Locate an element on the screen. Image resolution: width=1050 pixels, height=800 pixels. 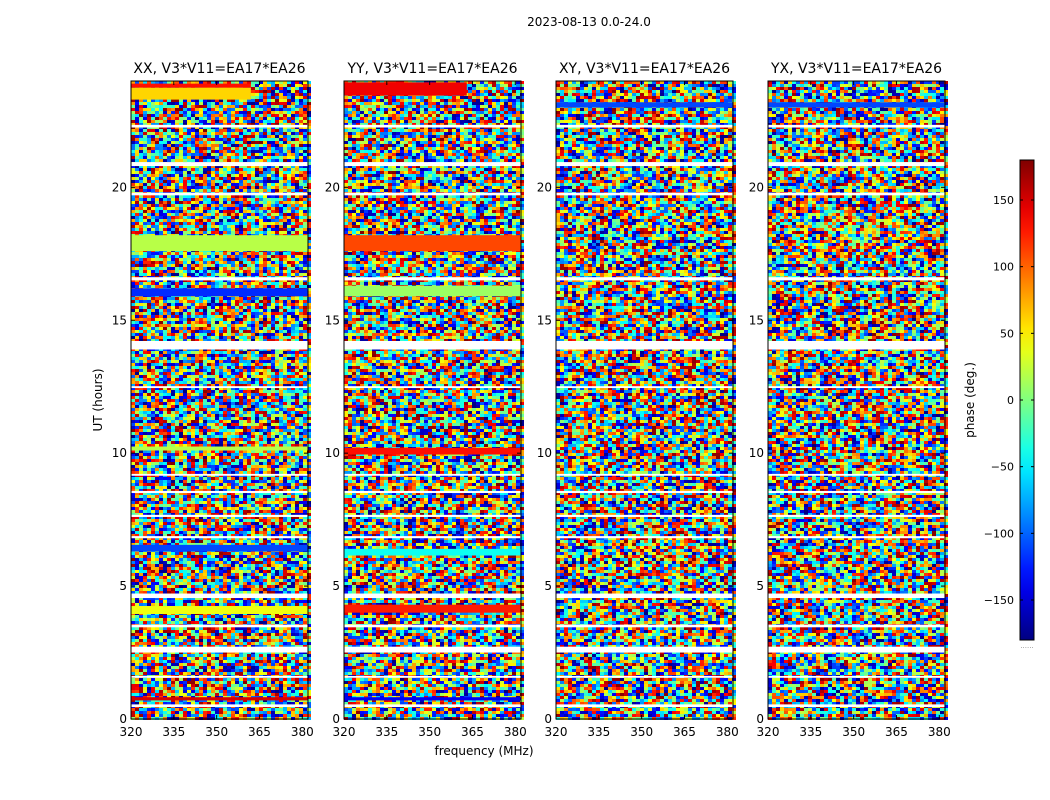
y-axis-label: UT (hours) is located at coordinates (98, 399).